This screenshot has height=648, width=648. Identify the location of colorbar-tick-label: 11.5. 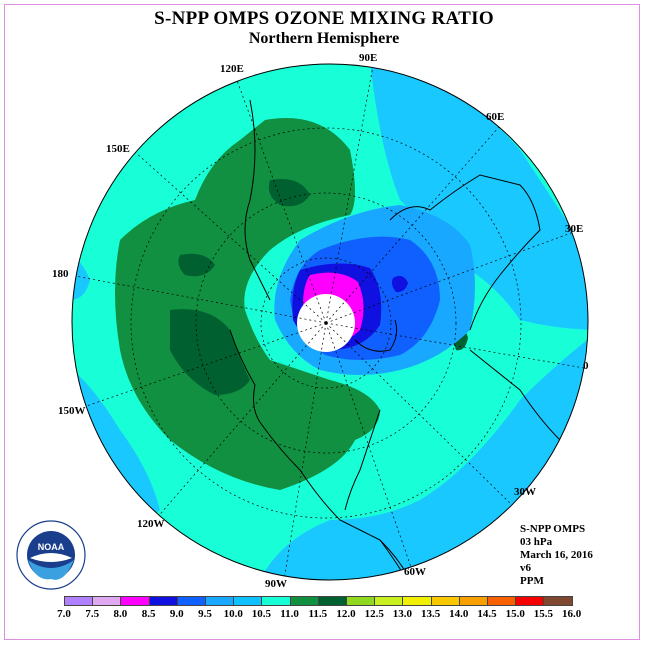
(318, 614).